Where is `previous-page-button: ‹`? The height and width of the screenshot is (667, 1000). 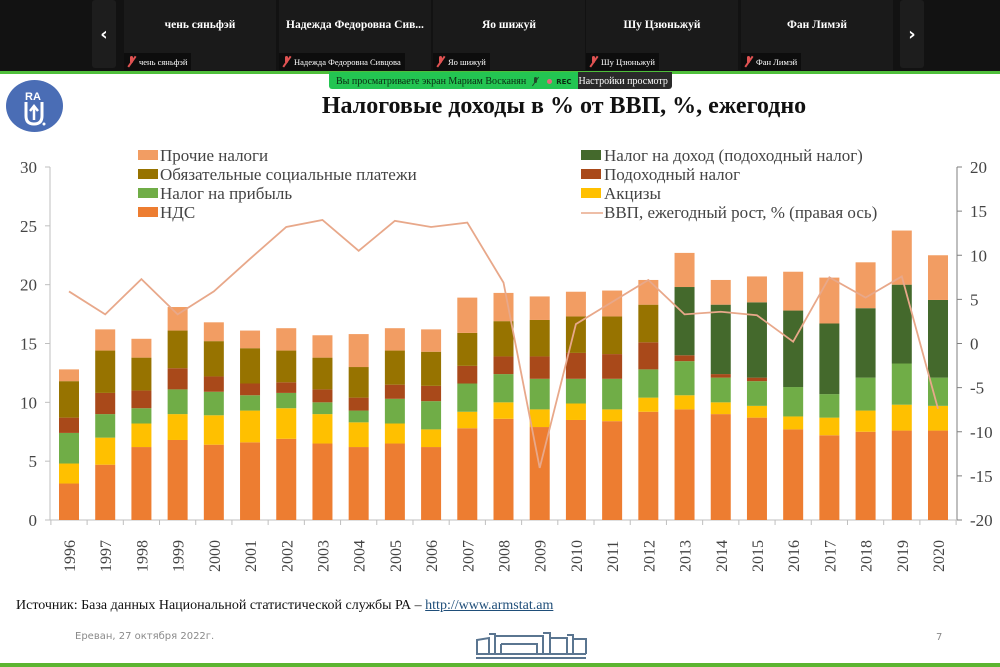
previous-page-button: ‹ is located at coordinates (104, 34).